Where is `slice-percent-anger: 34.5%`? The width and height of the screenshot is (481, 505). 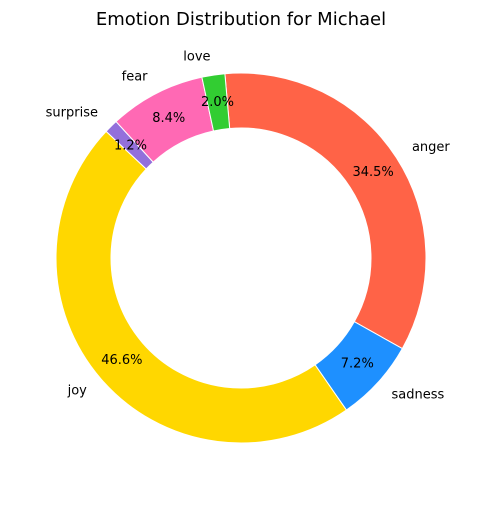 slice-percent-anger: 34.5% is located at coordinates (372, 172).